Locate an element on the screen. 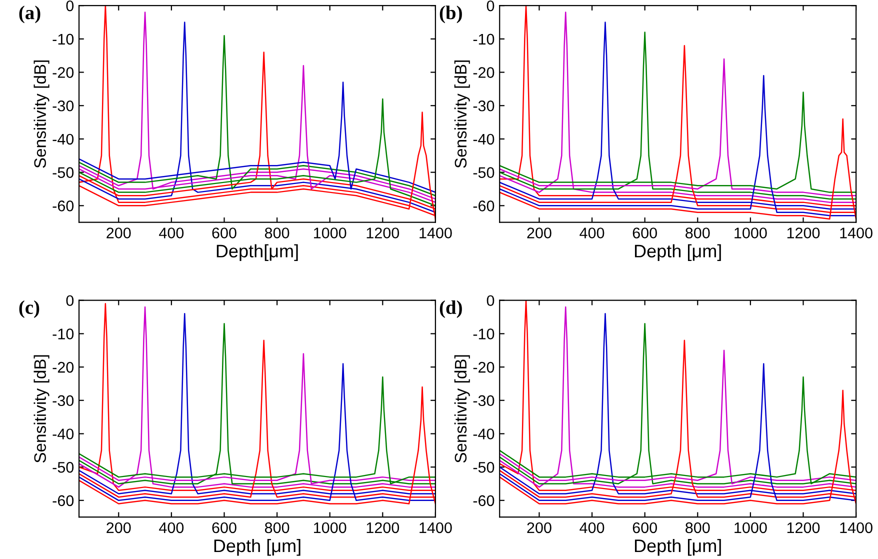 This screenshot has height=559, width=878. x-axis-title: Depth[μm] is located at coordinates (257, 253).